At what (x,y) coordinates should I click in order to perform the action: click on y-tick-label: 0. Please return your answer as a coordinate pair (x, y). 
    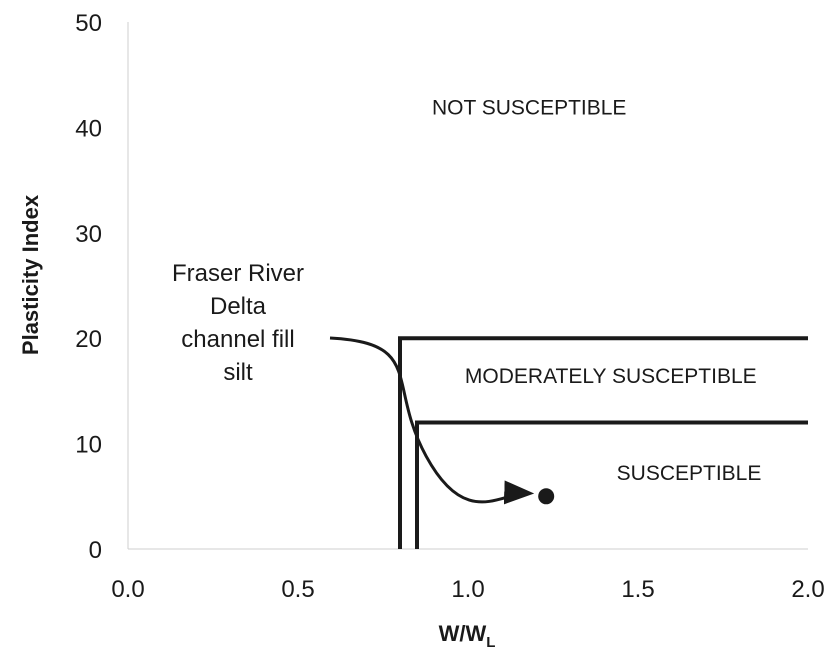
    Looking at the image, I should click on (95, 550).